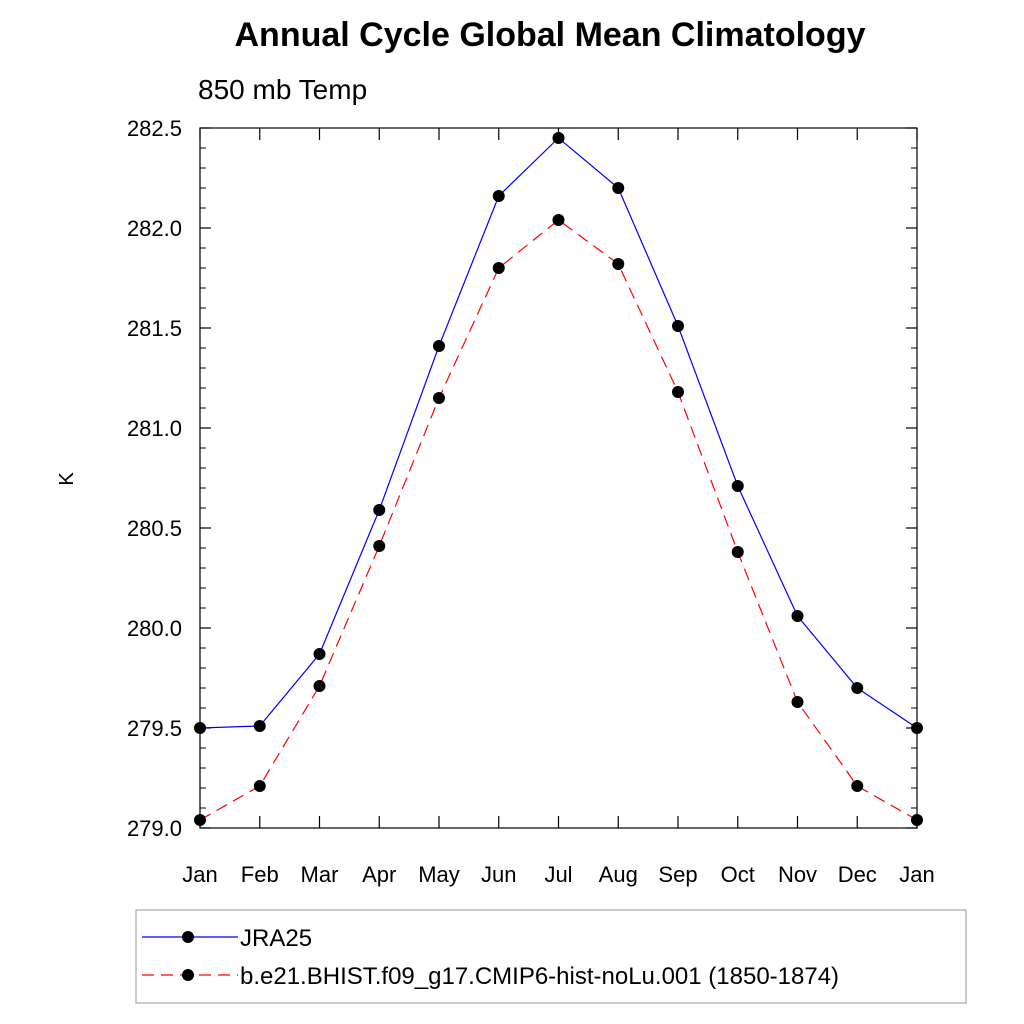 This screenshot has height=1024, width=1024. What do you see at coordinates (677, 874) in the screenshot?
I see `x-tick-label: Sep` at bounding box center [677, 874].